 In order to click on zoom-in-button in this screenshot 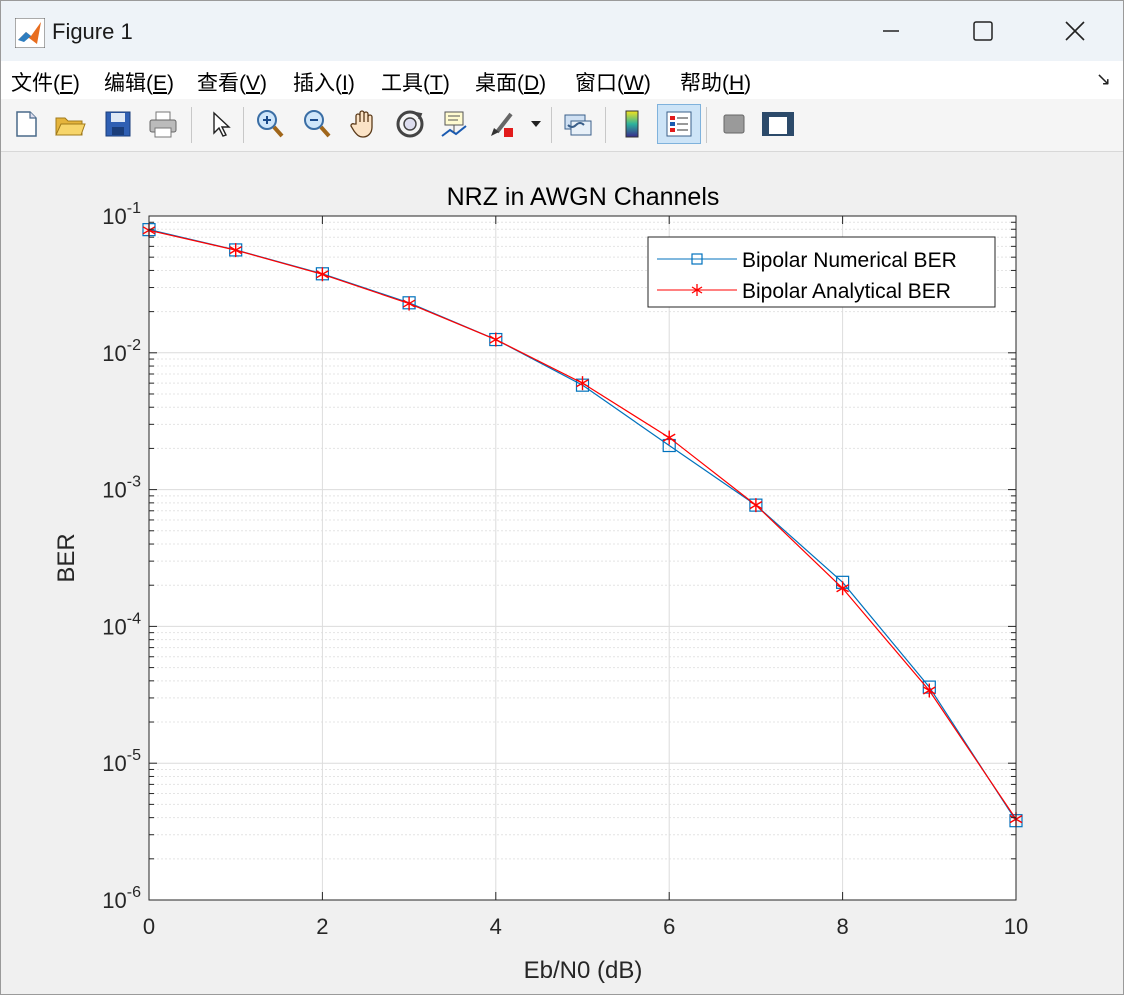, I will do `click(270, 124)`.